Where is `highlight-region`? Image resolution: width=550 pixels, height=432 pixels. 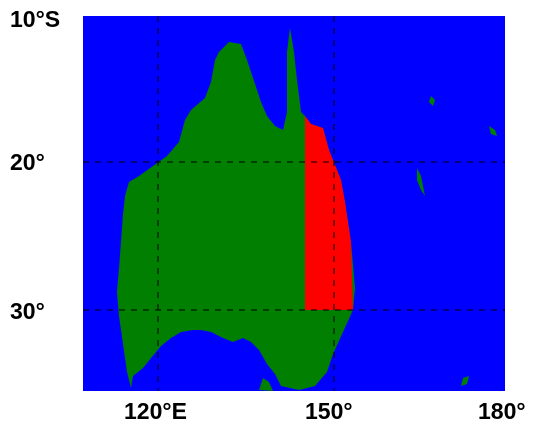
highlight-region is located at coordinates (329, 213).